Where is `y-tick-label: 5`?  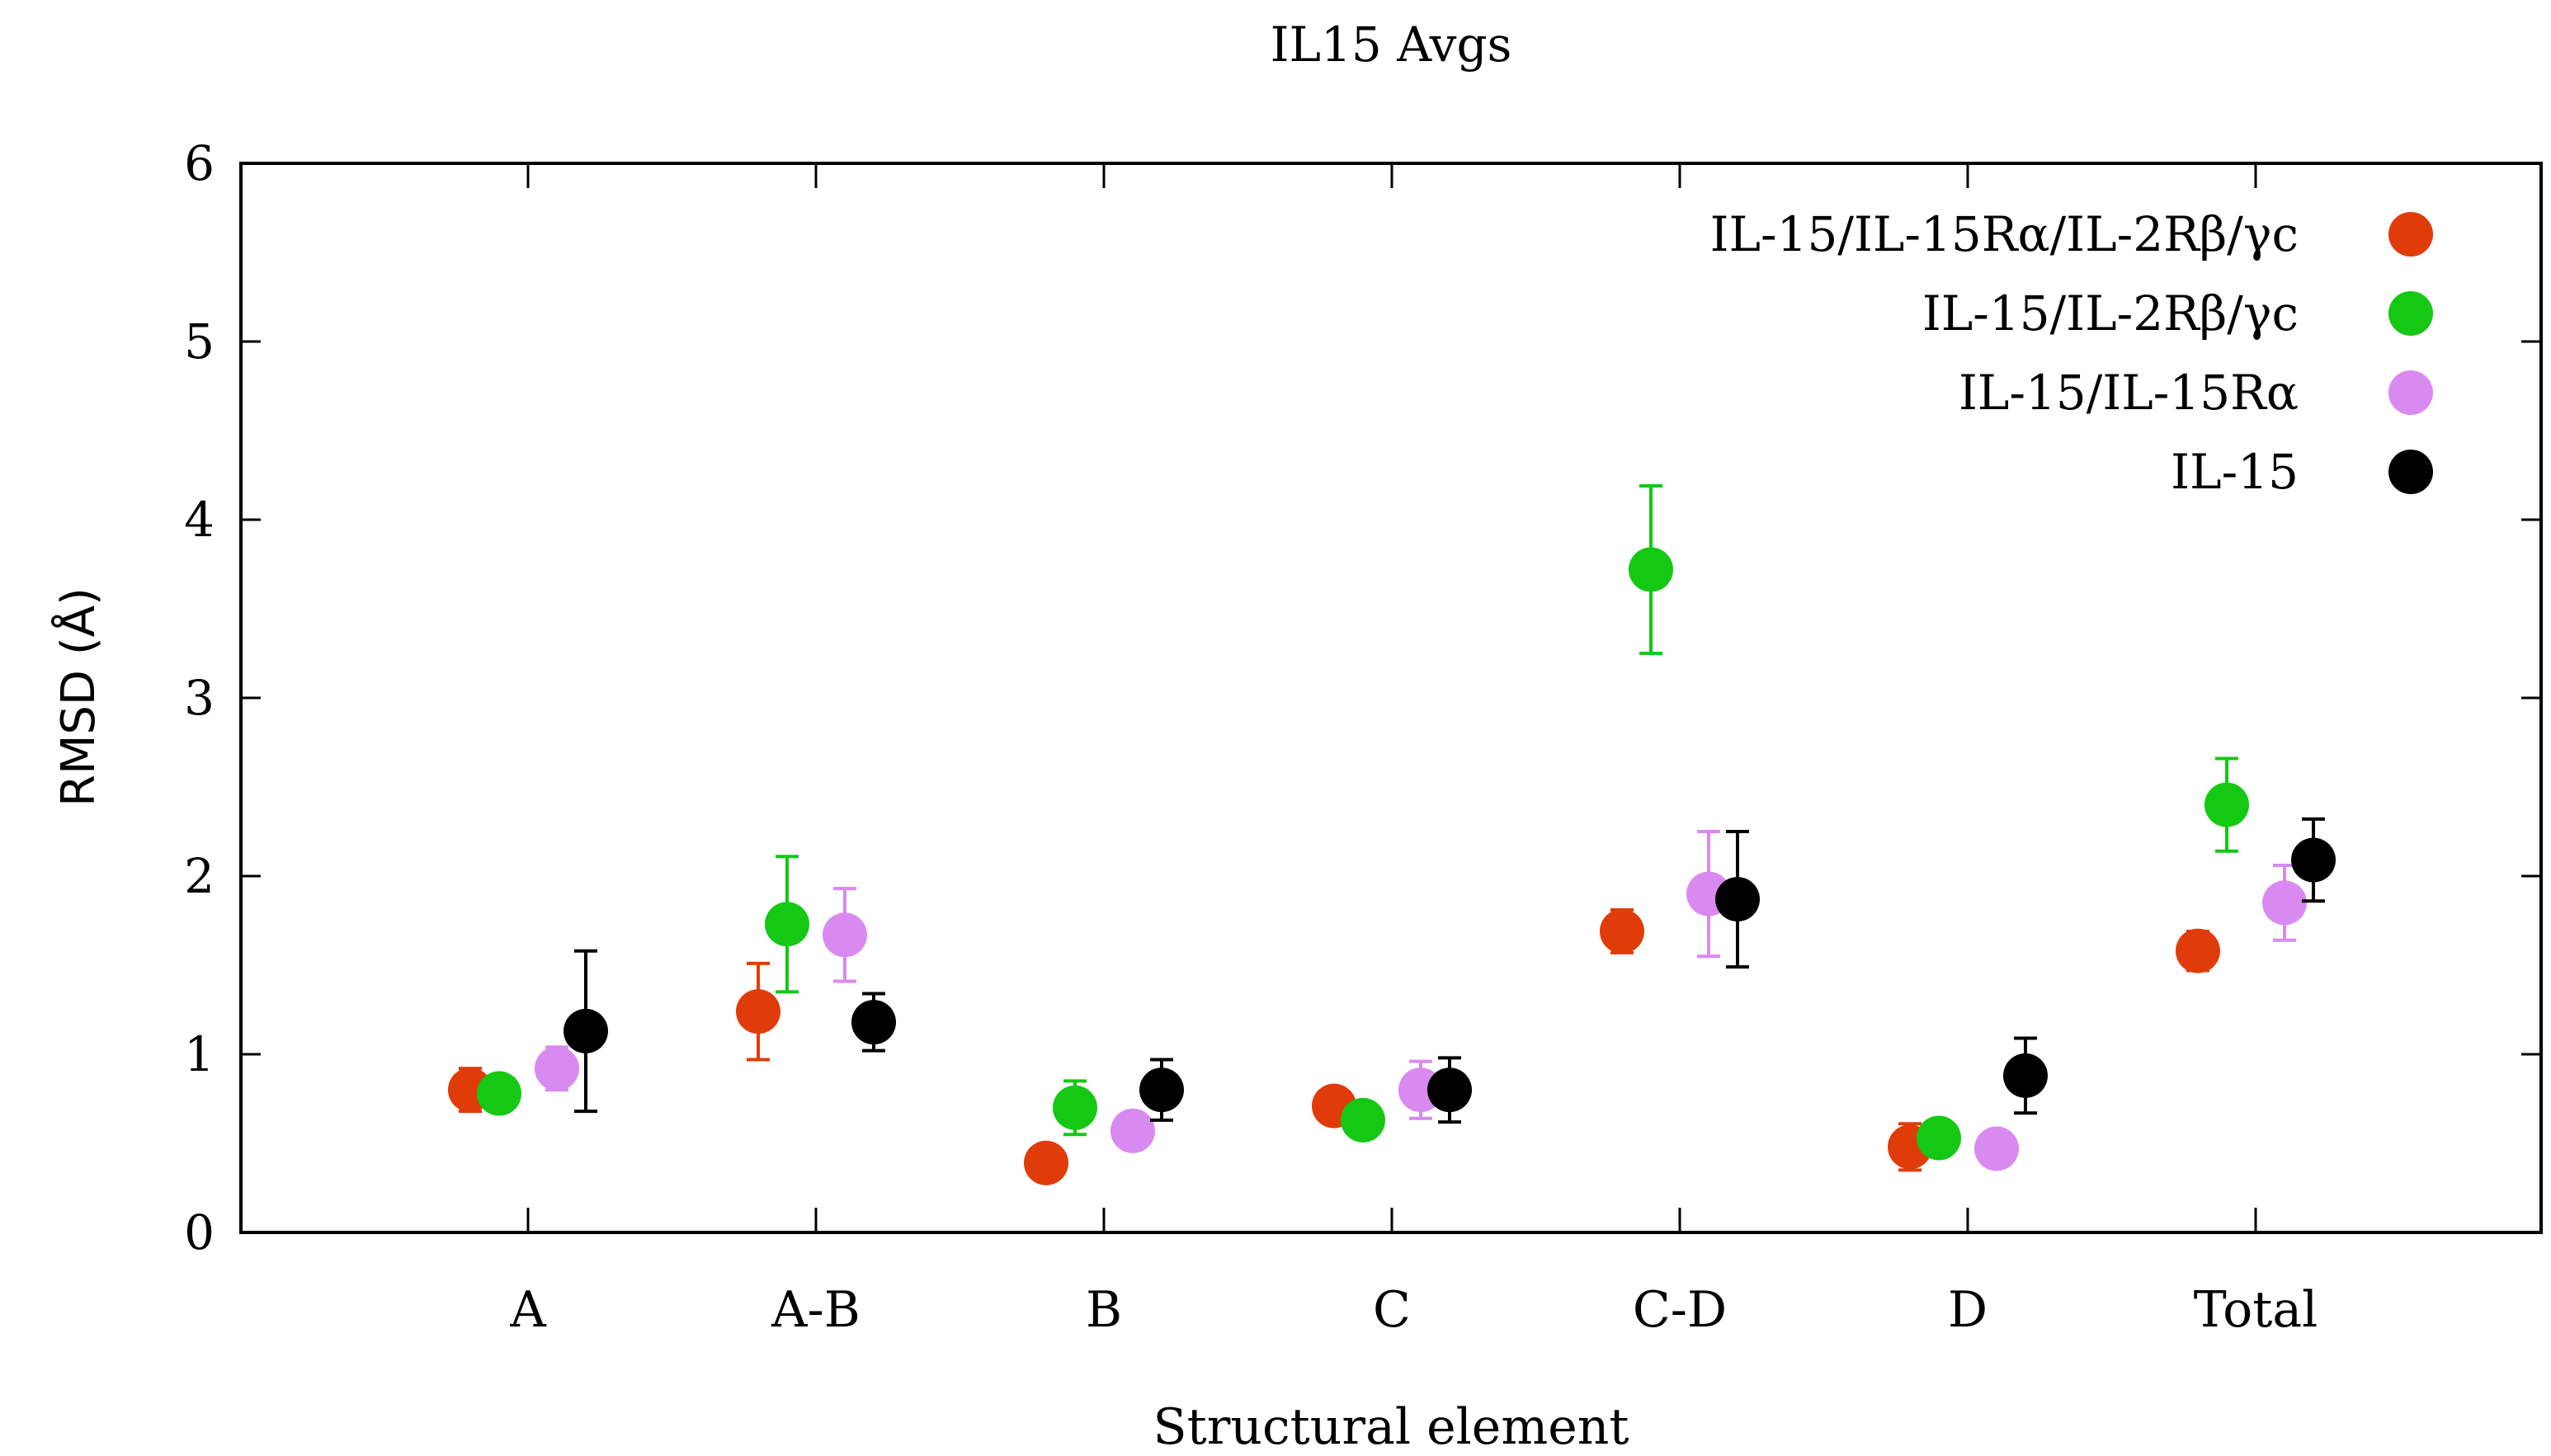
y-tick-label: 5 is located at coordinates (199, 341).